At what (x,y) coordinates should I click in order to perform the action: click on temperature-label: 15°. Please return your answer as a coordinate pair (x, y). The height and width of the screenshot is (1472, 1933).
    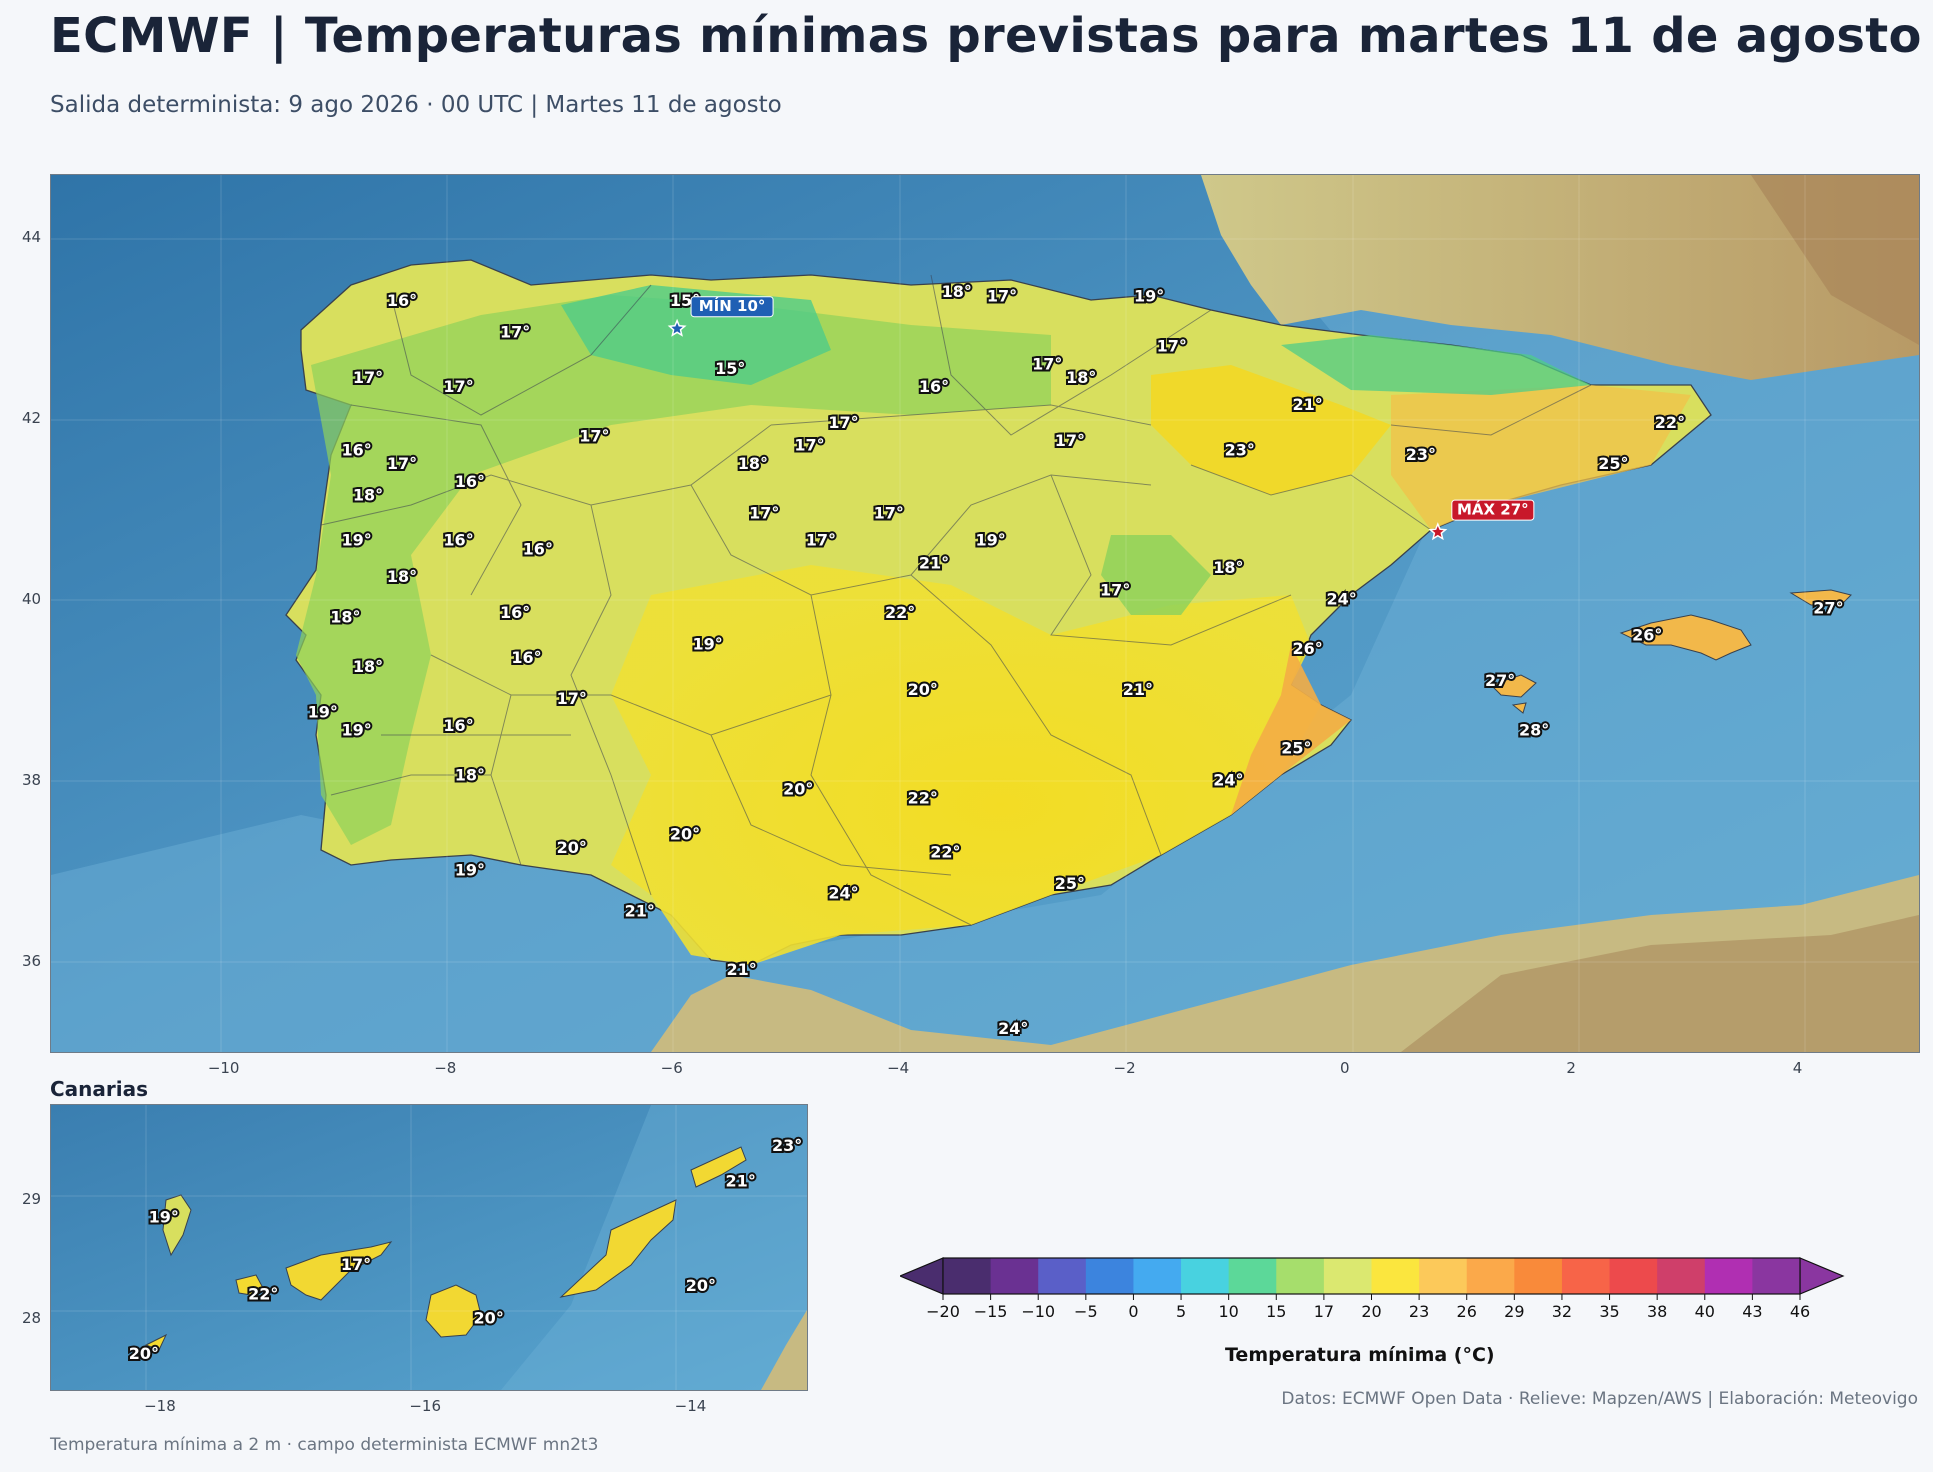
    Looking at the image, I should click on (730, 368).